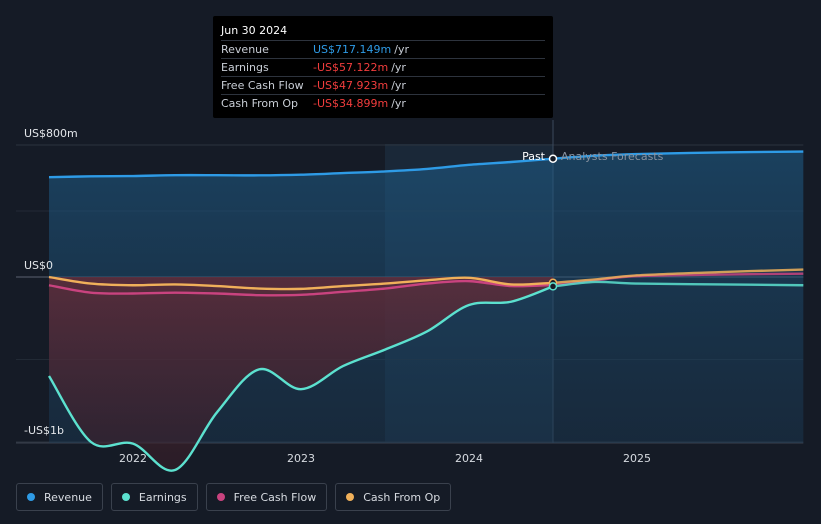 The width and height of the screenshot is (821, 524). What do you see at coordinates (612, 156) in the screenshot?
I see `forecast-label: Analysts Forecasts` at bounding box center [612, 156].